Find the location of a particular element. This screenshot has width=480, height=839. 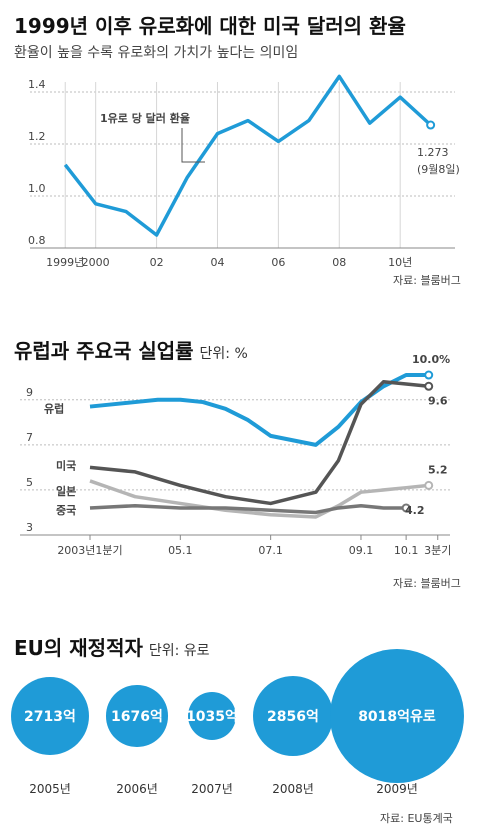

chart2-y-tick: 3 is located at coordinates (29, 527).